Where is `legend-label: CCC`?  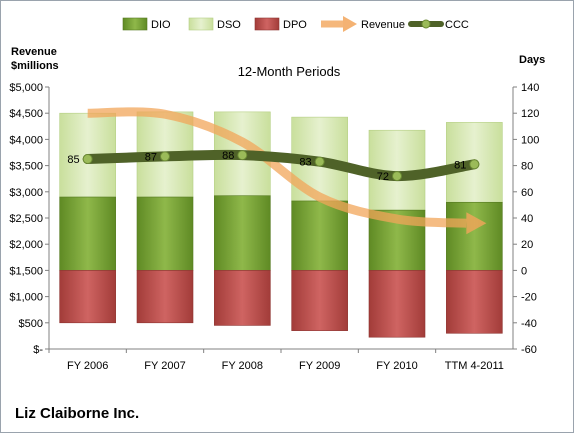
legend-label: CCC is located at coordinates (457, 25).